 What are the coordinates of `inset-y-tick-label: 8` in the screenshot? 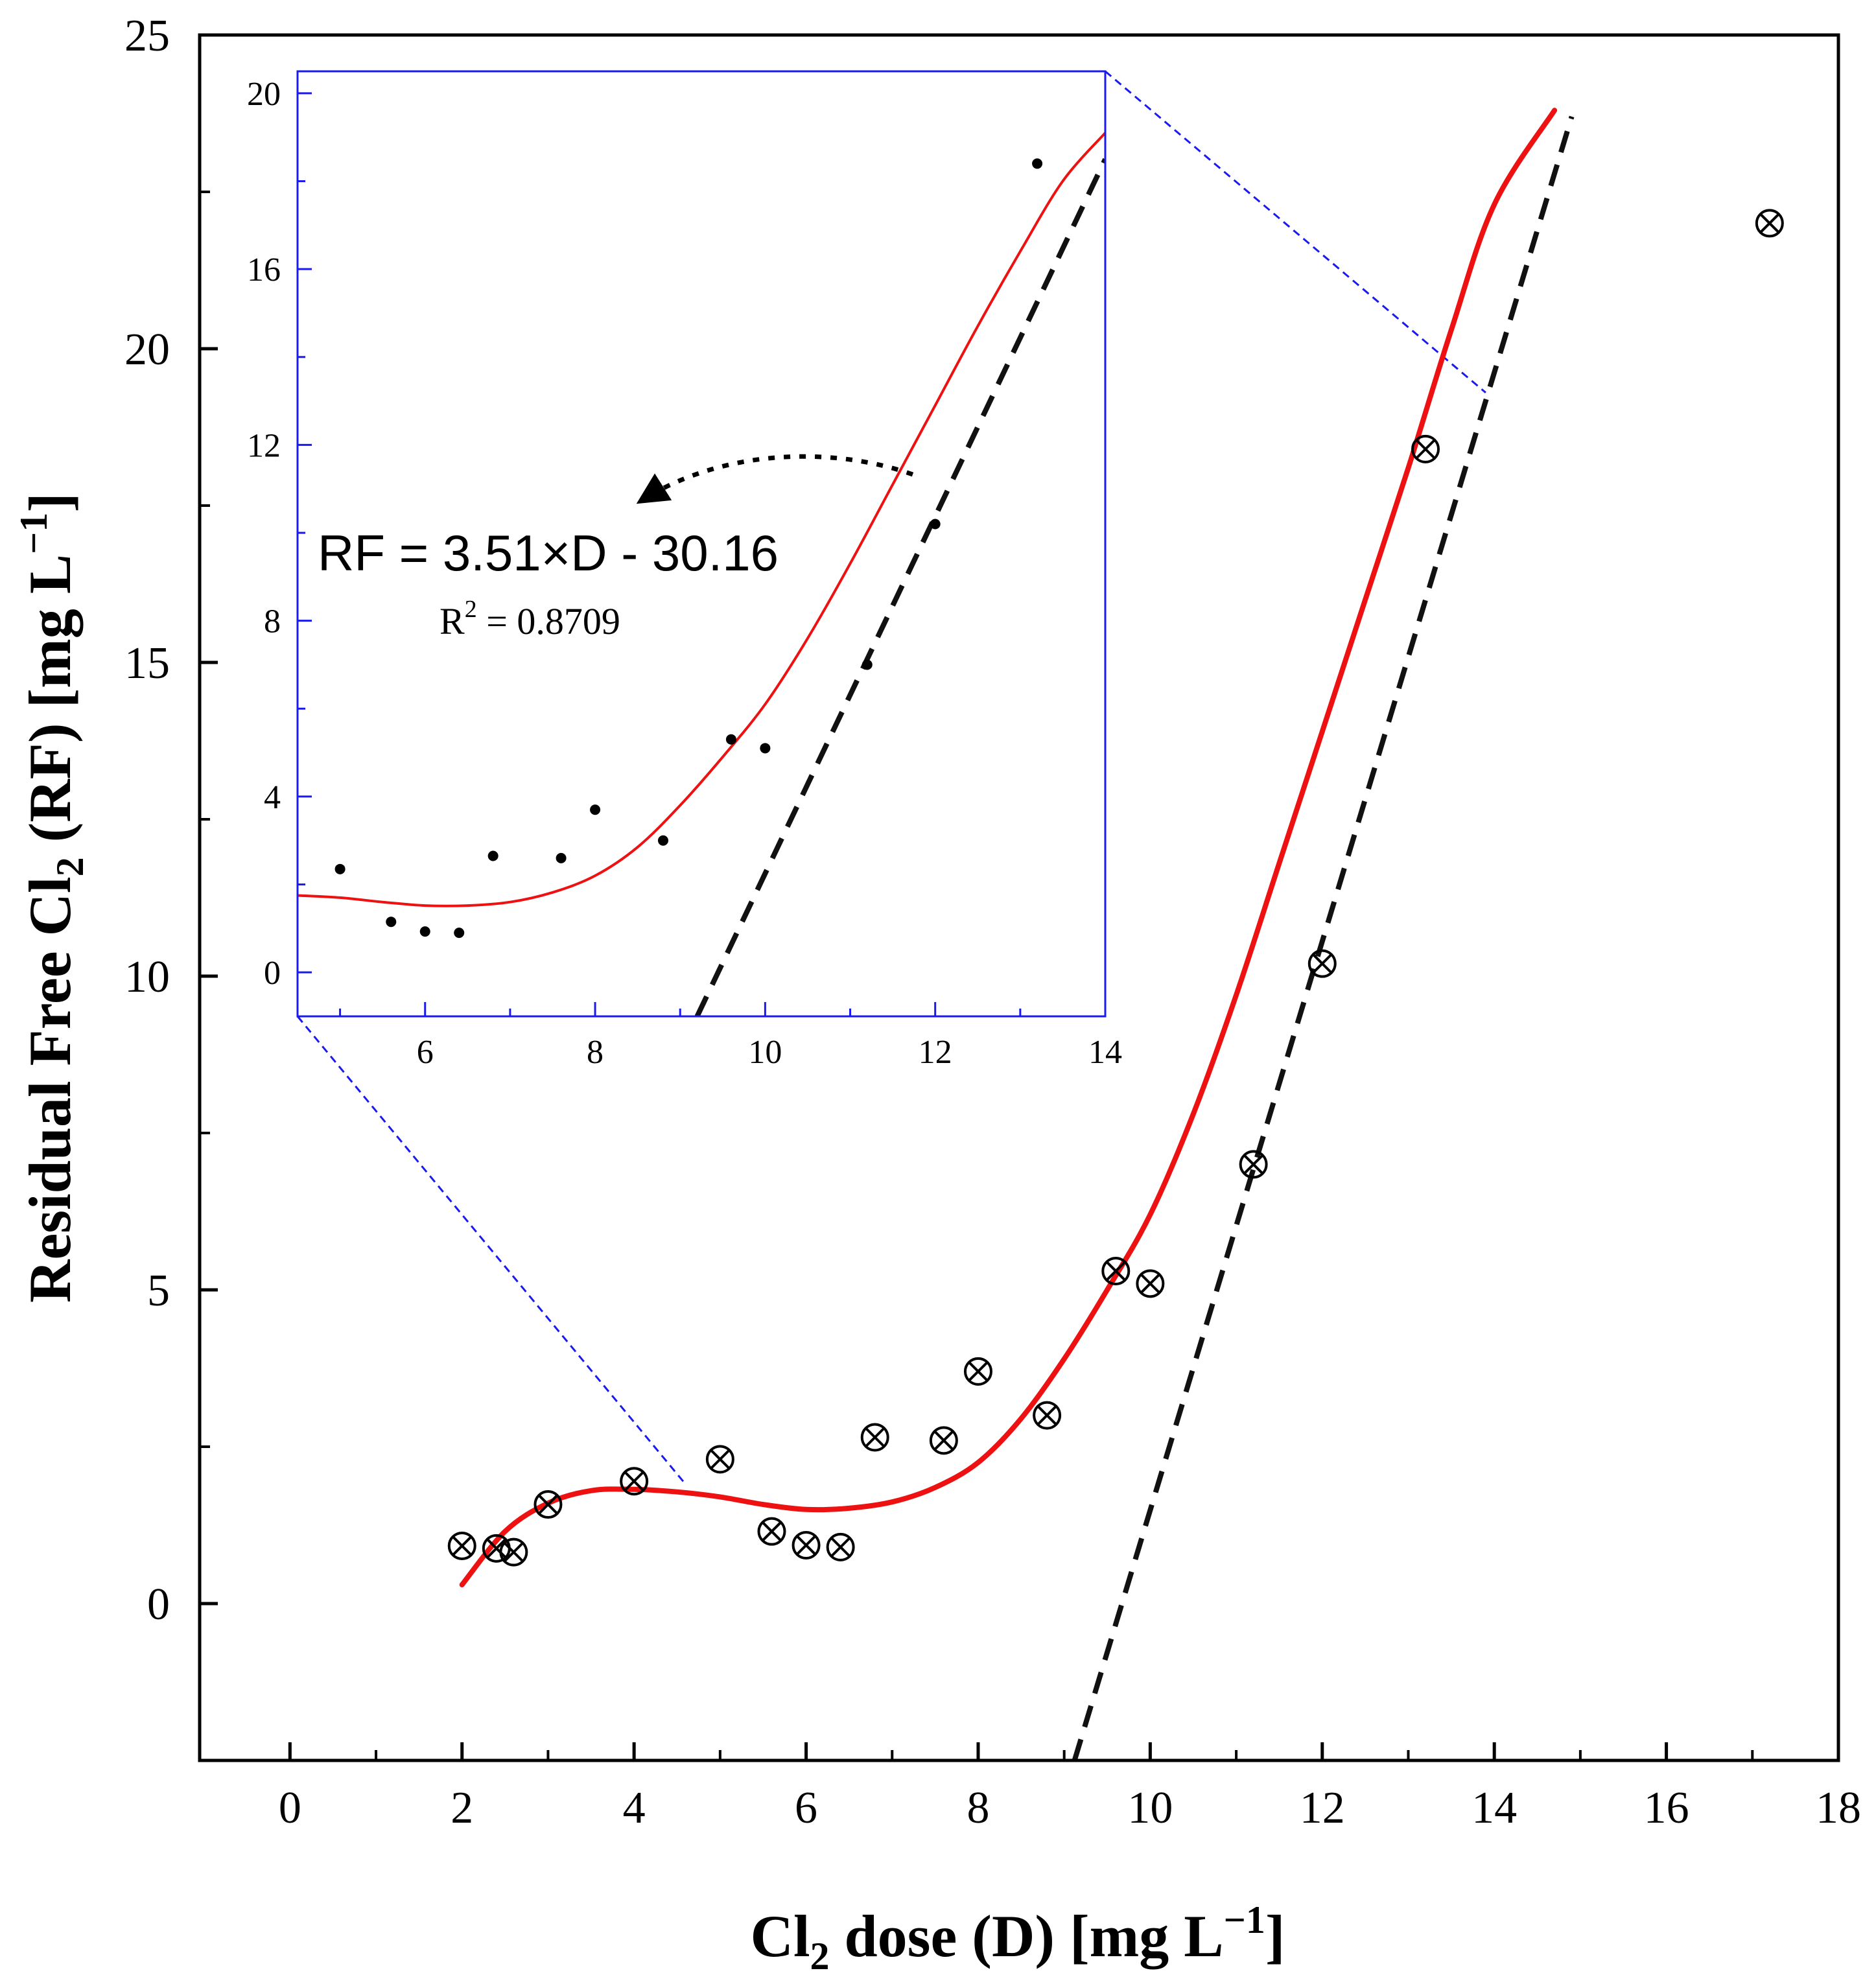 It's located at (272, 622).